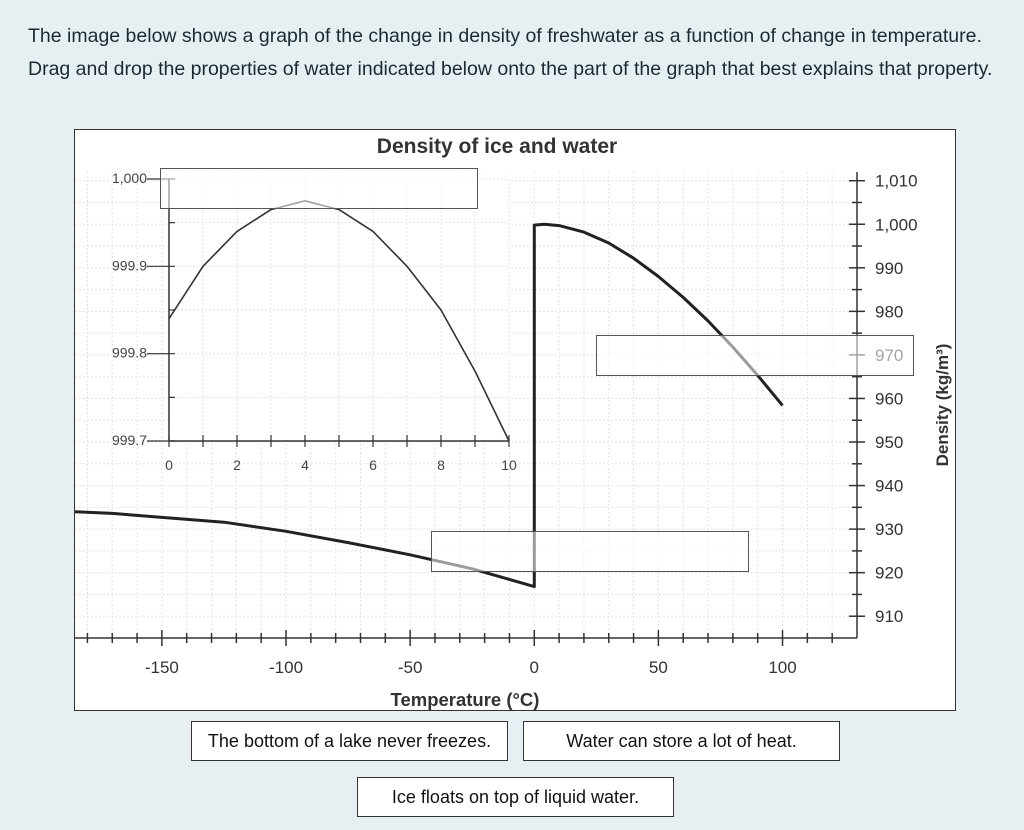  I want to click on drop-zone-inset-peak, so click(319, 188).